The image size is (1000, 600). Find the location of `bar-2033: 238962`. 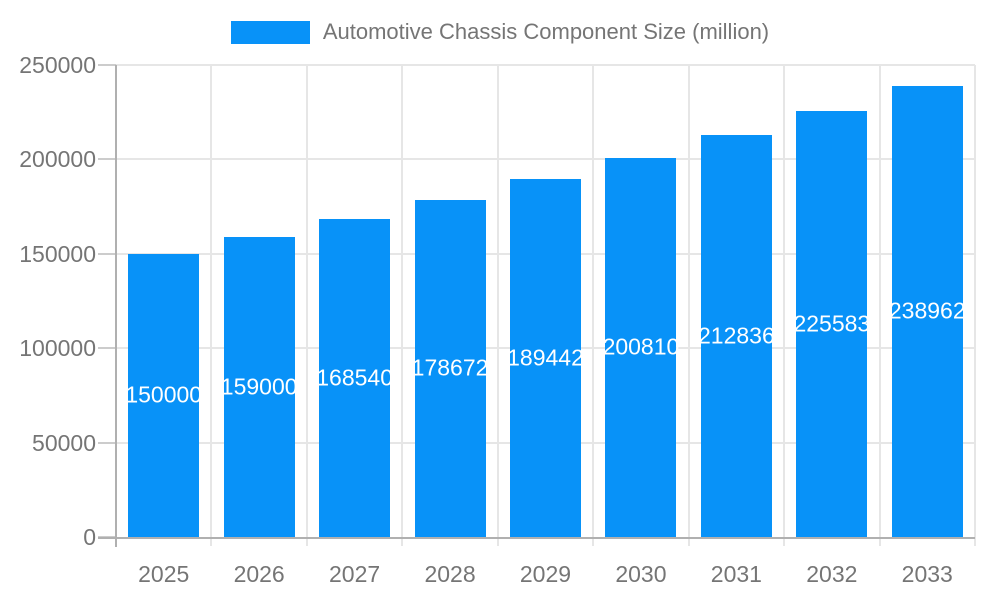

bar-2033: 238962 is located at coordinates (927, 311).